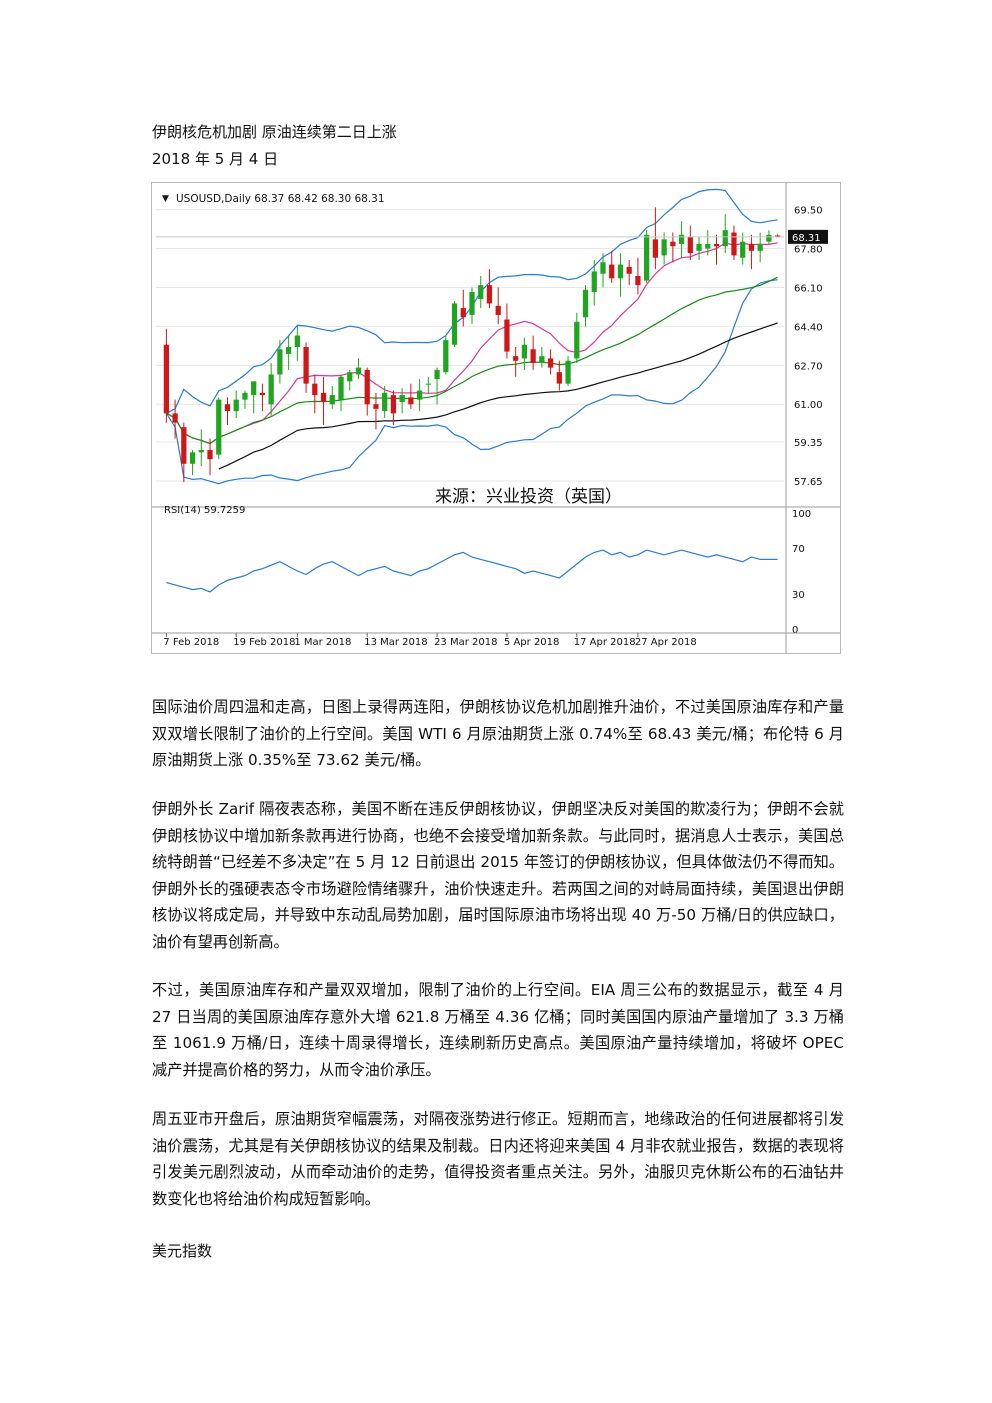 This screenshot has height=1403, width=992. What do you see at coordinates (498, 396) in the screenshot?
I see `ma-slow-line` at bounding box center [498, 396].